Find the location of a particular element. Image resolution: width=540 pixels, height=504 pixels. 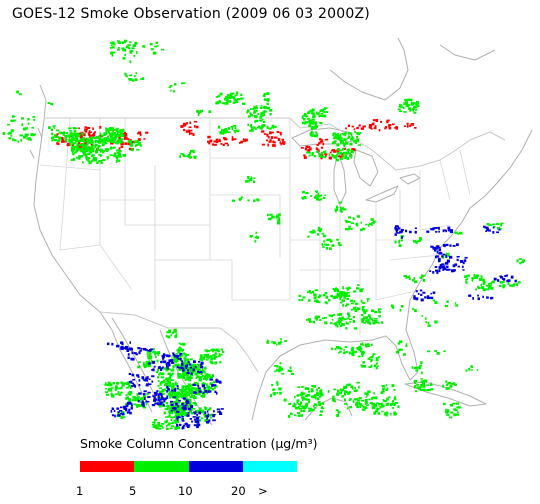

lake-ontario is located at coordinates (410, 179).